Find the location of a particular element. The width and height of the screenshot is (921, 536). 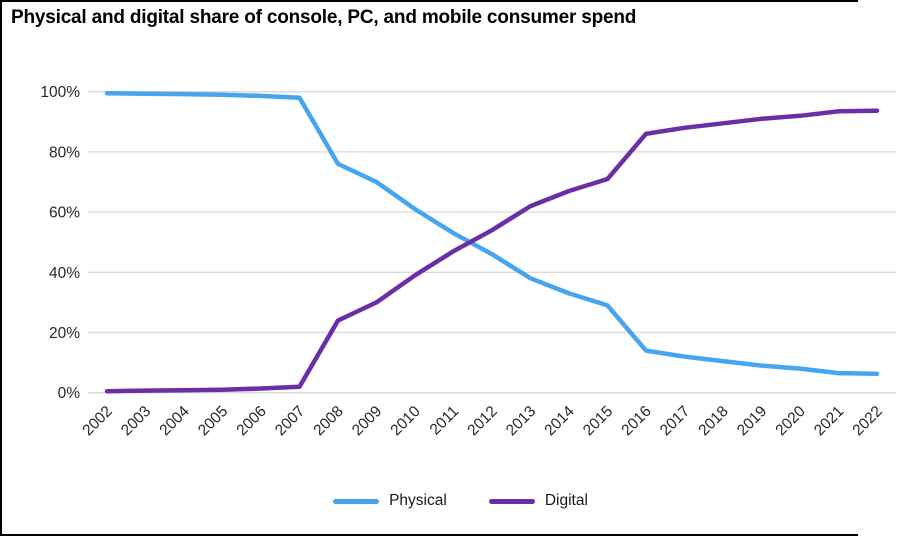

svg-text: 2002 is located at coordinates (97, 421).